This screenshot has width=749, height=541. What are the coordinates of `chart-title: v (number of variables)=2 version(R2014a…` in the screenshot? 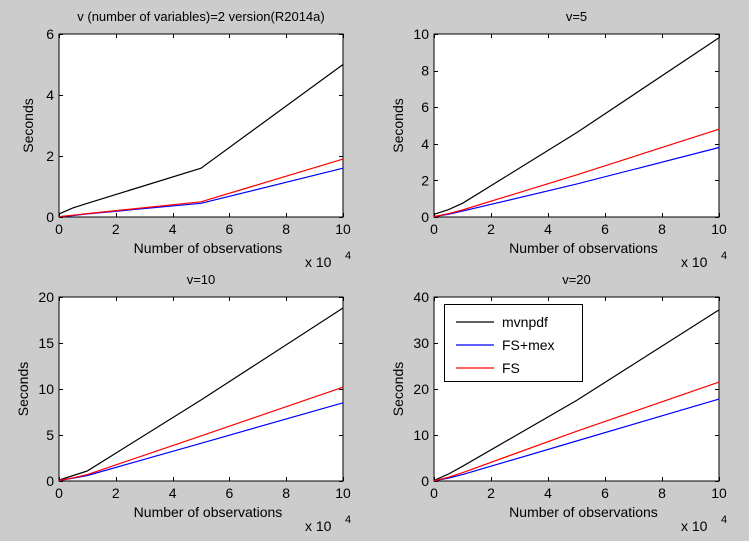 It's located at (200, 16).